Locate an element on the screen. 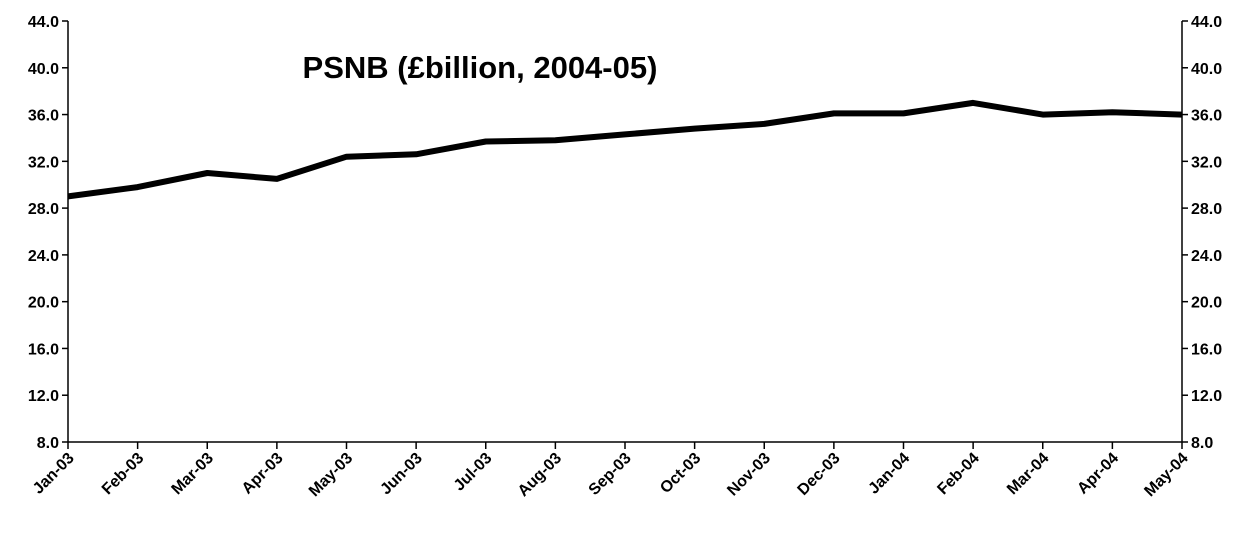 This screenshot has width=1251, height=533. x-tick-label: Feb-04 is located at coordinates (958, 474).